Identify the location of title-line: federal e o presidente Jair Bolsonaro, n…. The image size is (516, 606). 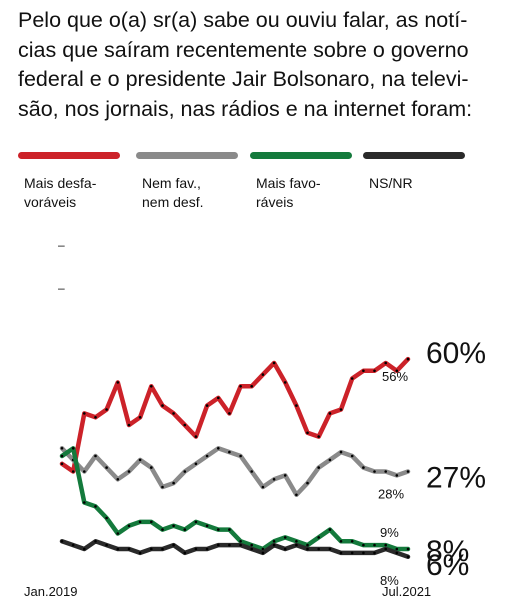
(243, 79).